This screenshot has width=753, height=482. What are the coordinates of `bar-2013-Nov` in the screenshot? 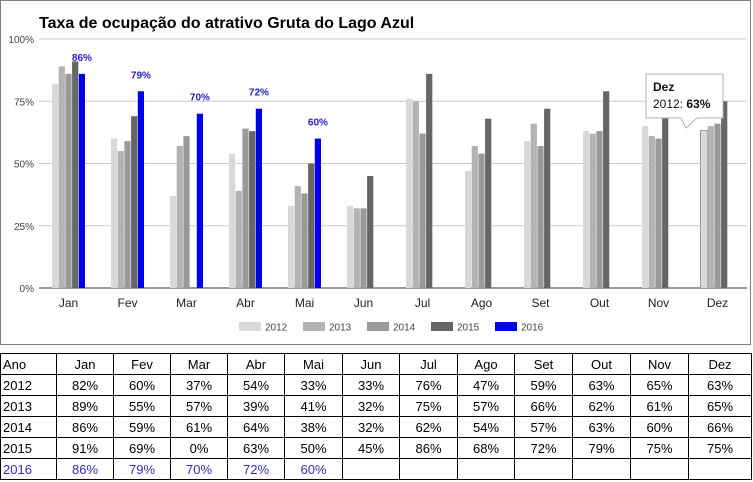 It's located at (651, 212).